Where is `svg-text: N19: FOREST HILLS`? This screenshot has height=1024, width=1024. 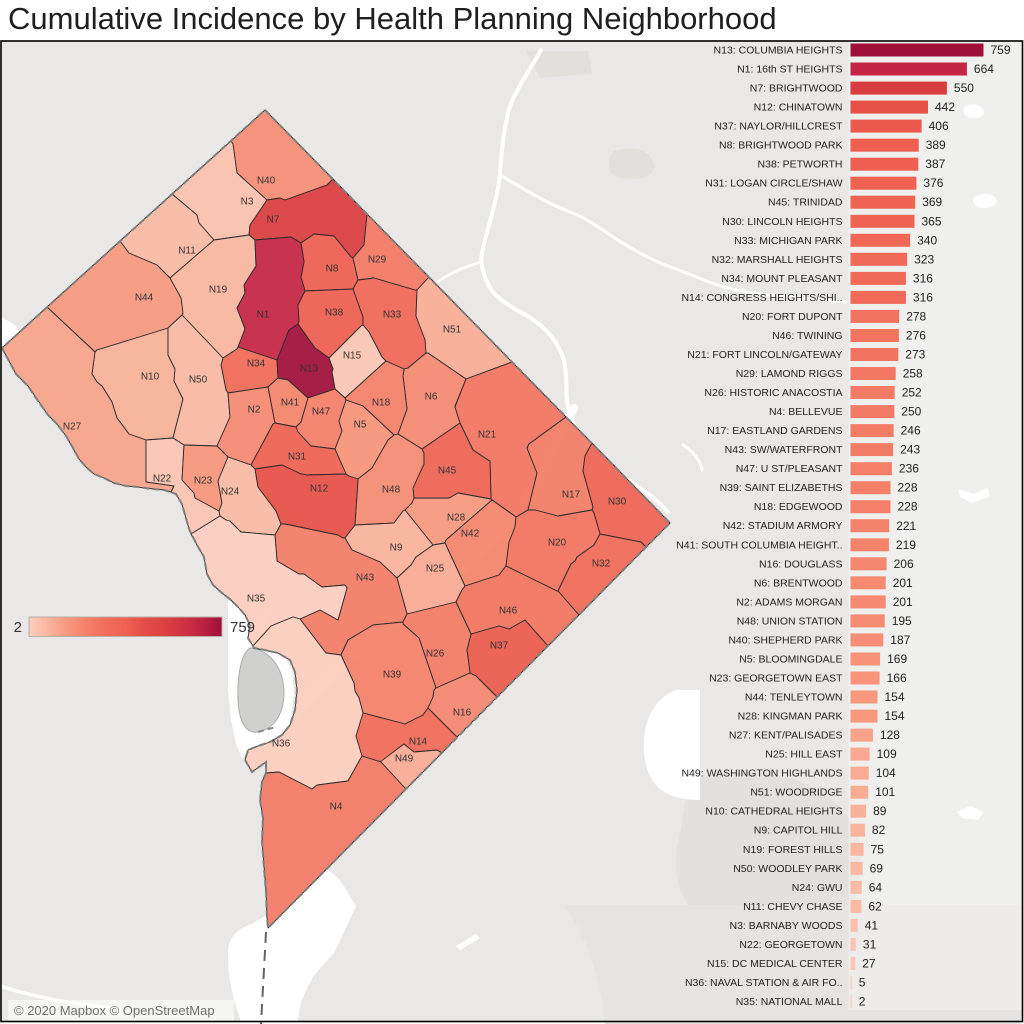
svg-text: N19: FOREST HILLS is located at coordinates (793, 850).